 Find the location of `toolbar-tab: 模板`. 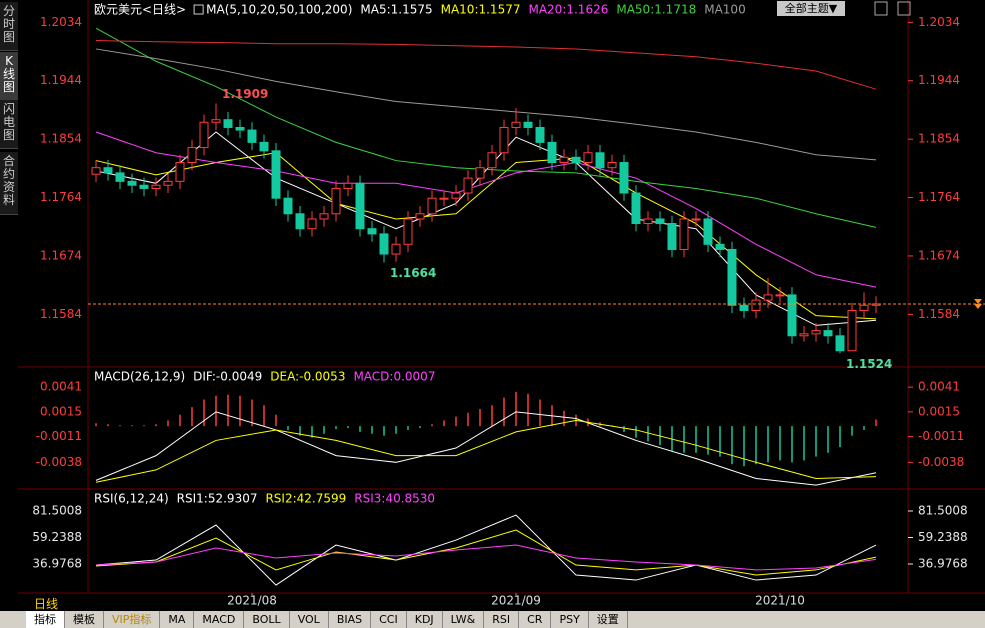

toolbar-tab: 模板 is located at coordinates (84, 619).